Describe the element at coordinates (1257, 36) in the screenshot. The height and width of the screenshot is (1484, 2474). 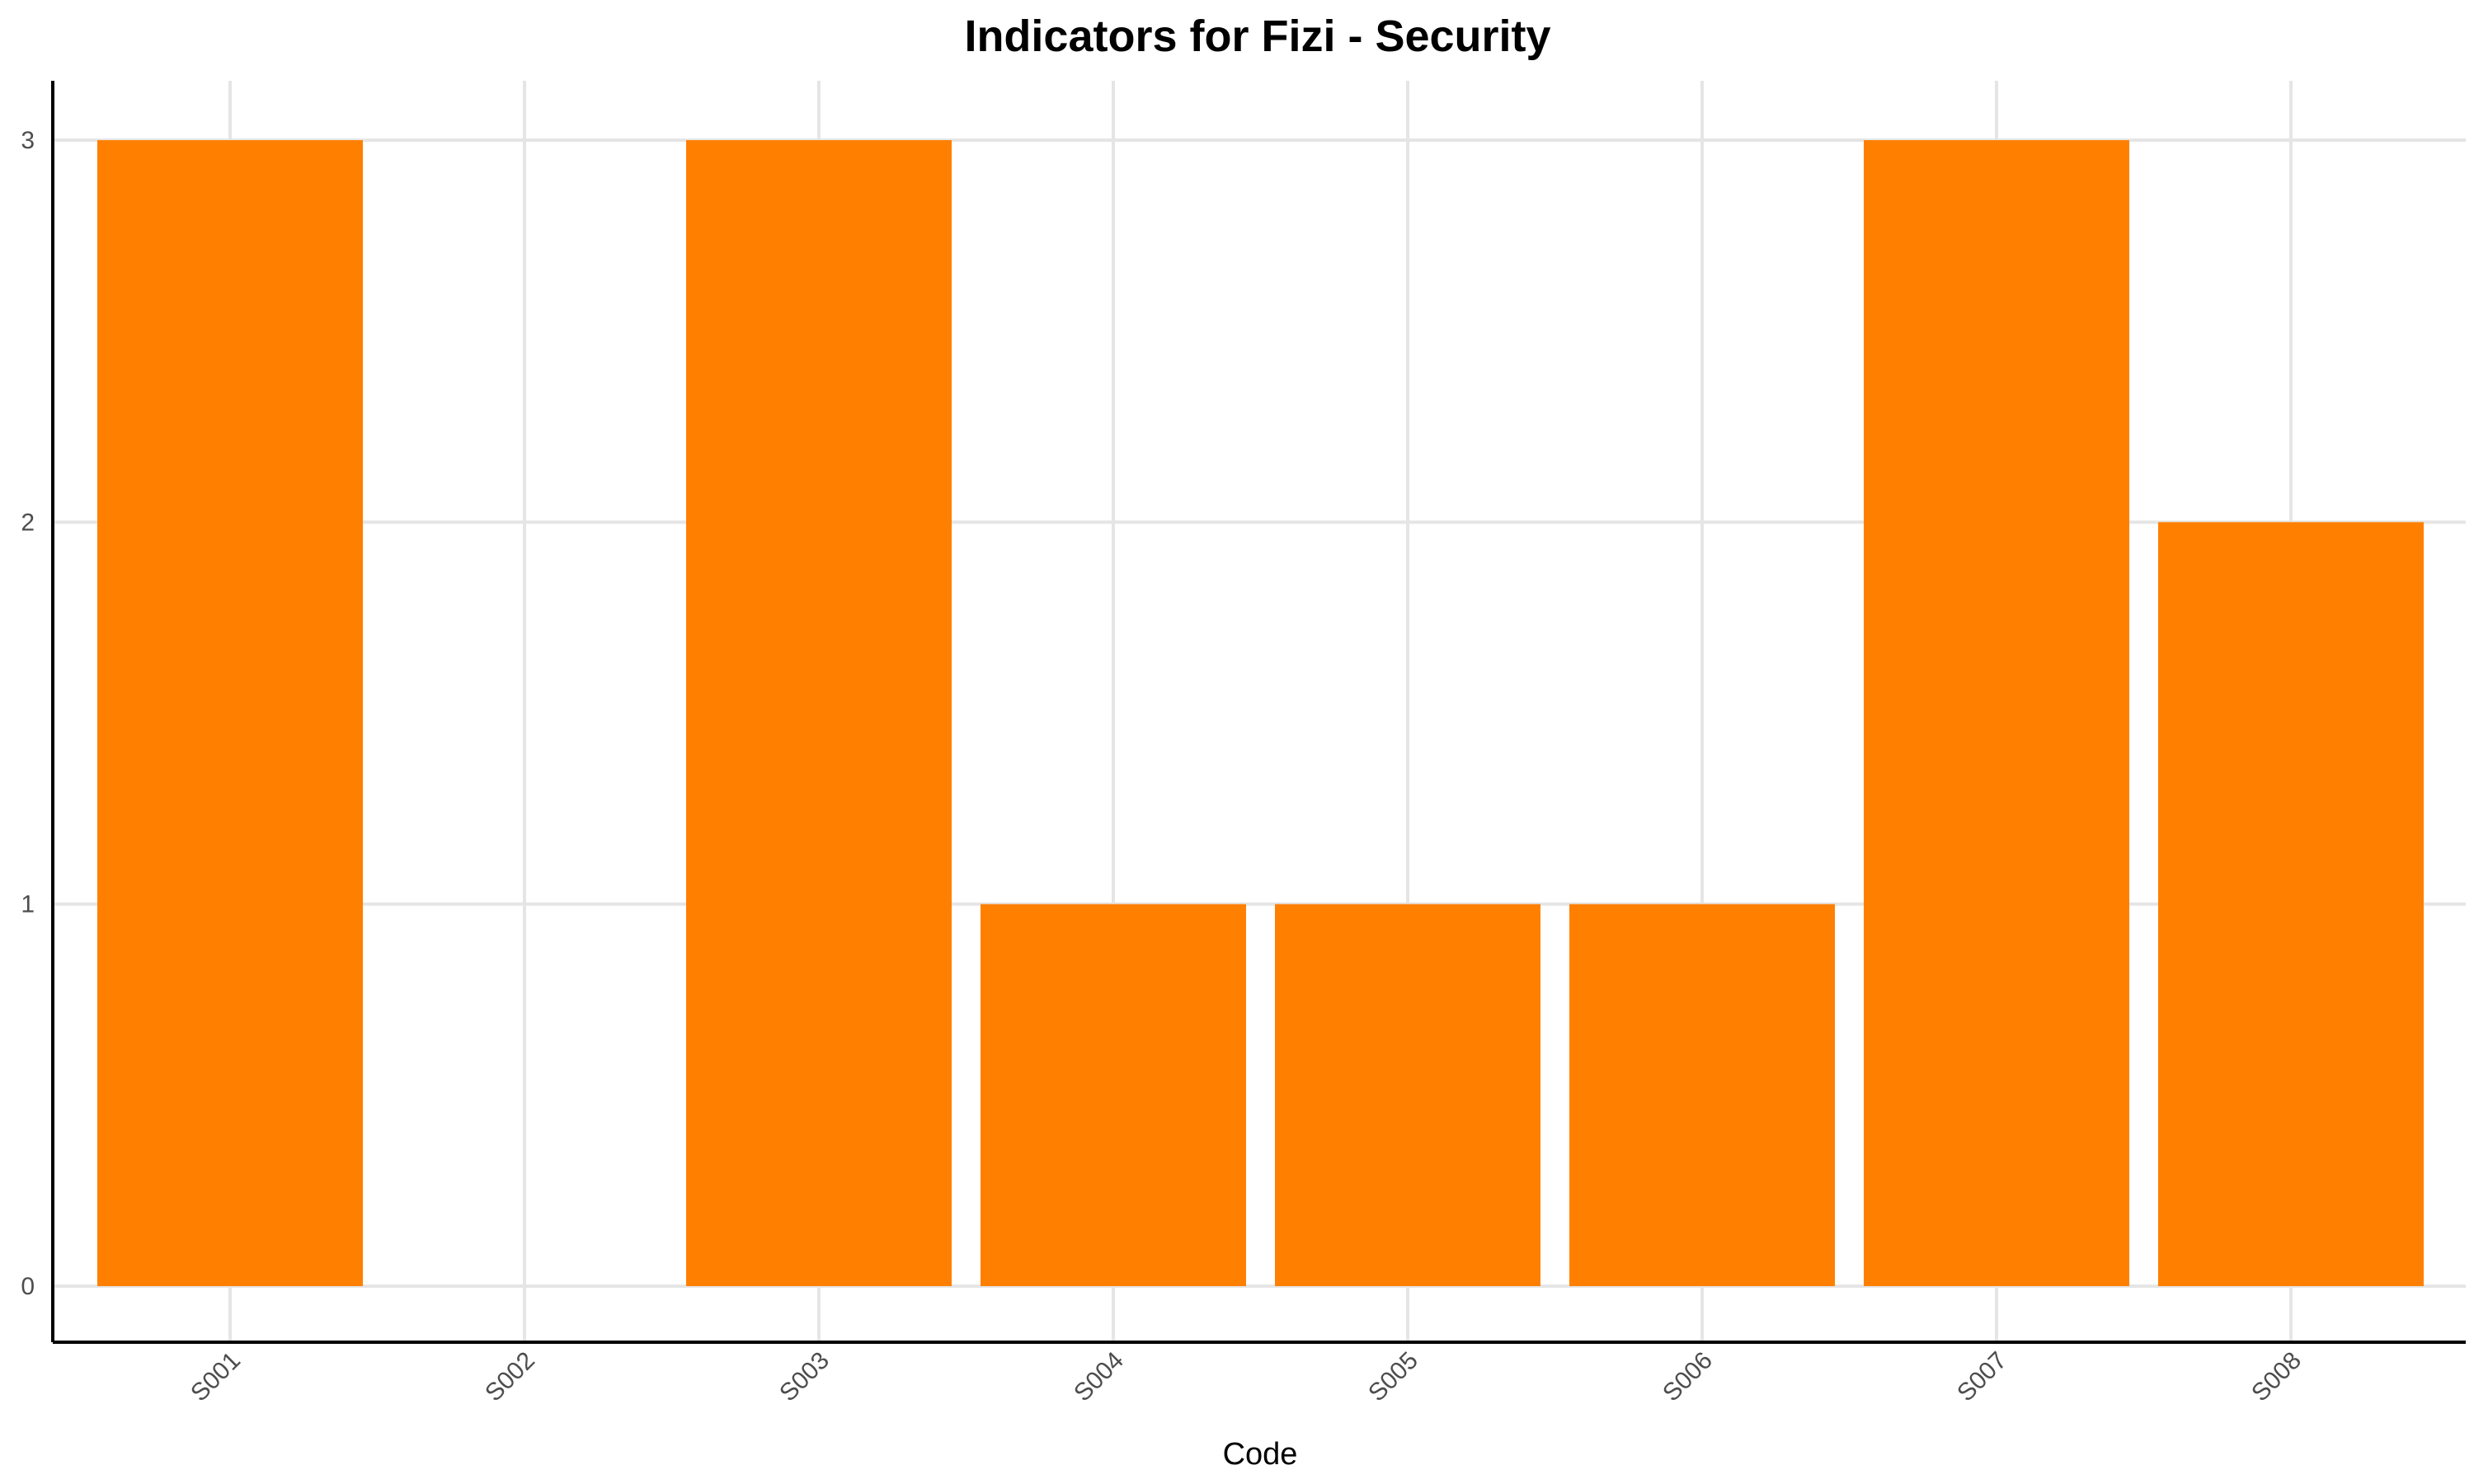
I see `chart-title: Indicators for Fizi - Security` at that location.